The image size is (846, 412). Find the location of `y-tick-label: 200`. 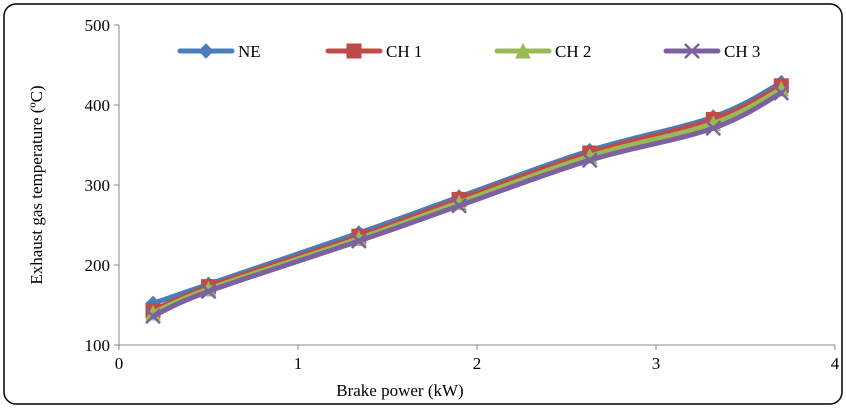

y-tick-label: 200 is located at coordinates (98, 265).